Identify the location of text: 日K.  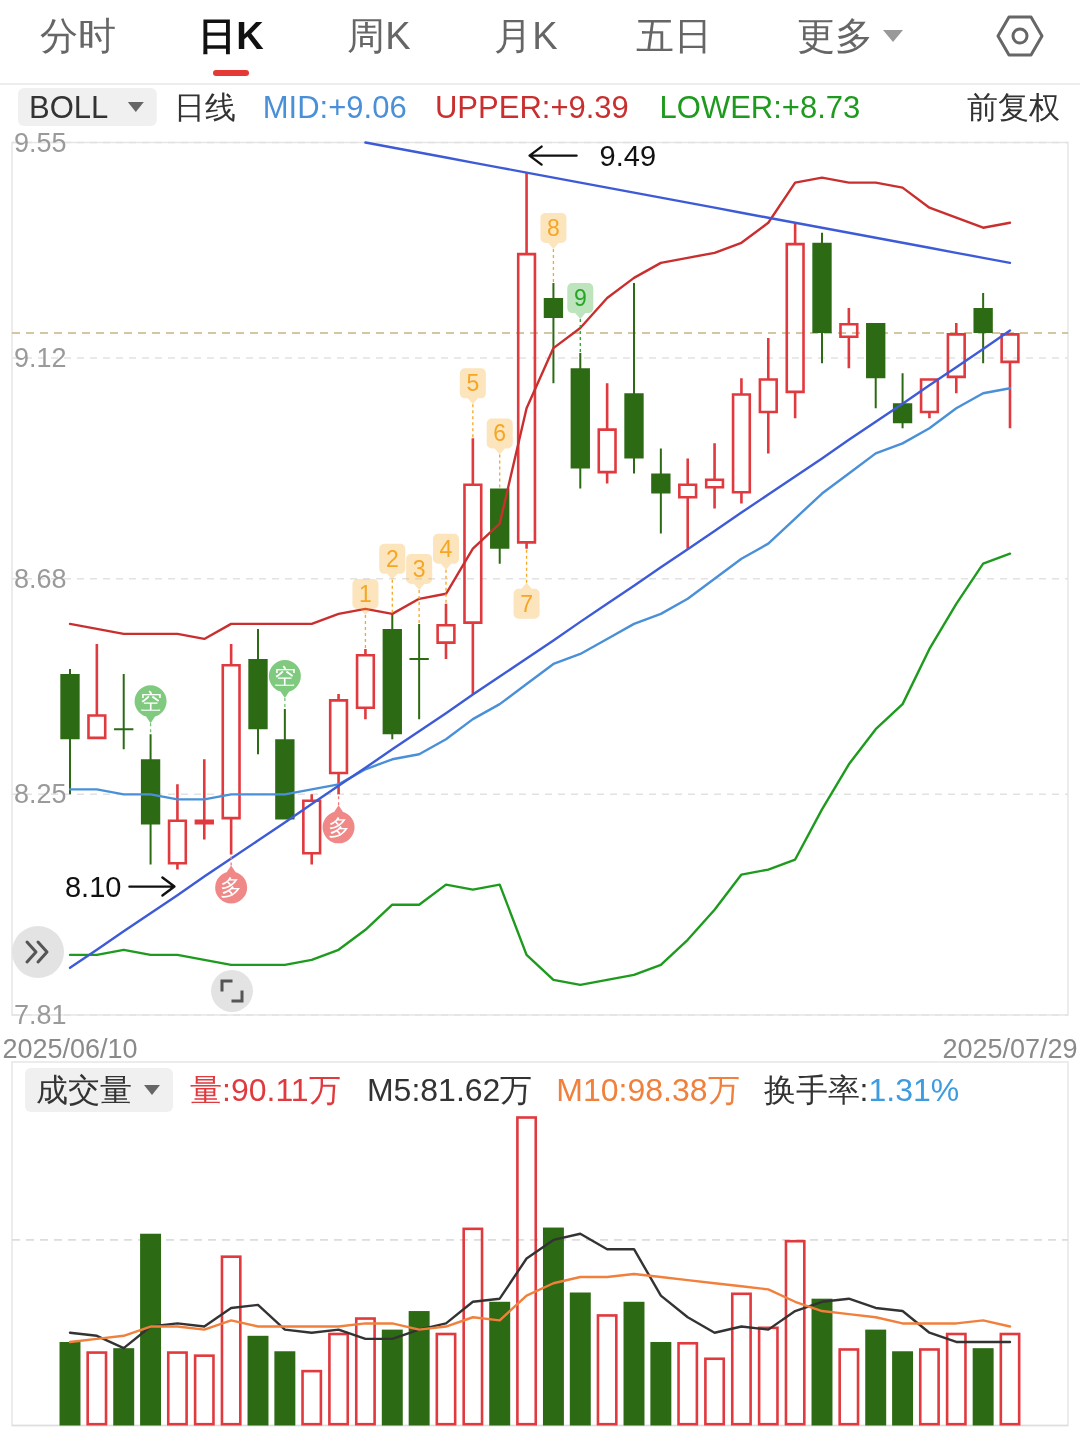
(231, 36).